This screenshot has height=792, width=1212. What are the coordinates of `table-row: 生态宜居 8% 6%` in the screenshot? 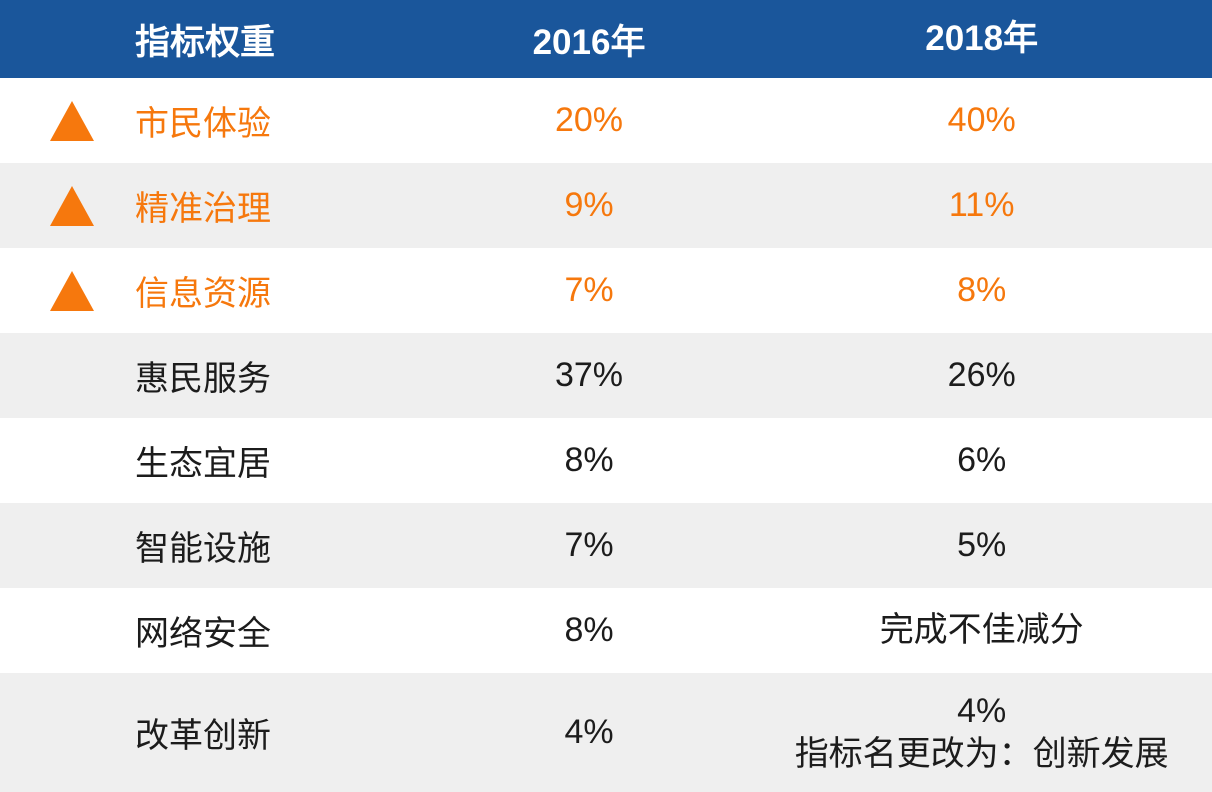 It's located at (606, 460).